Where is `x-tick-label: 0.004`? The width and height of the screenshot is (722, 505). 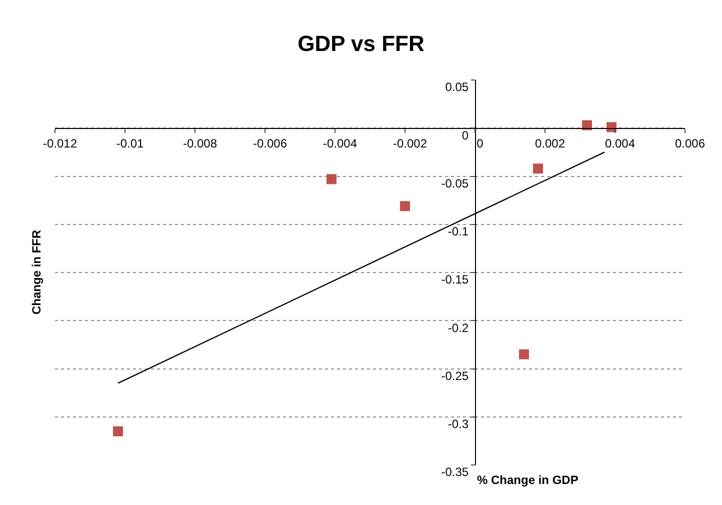
x-tick-label: 0.004 is located at coordinates (620, 143).